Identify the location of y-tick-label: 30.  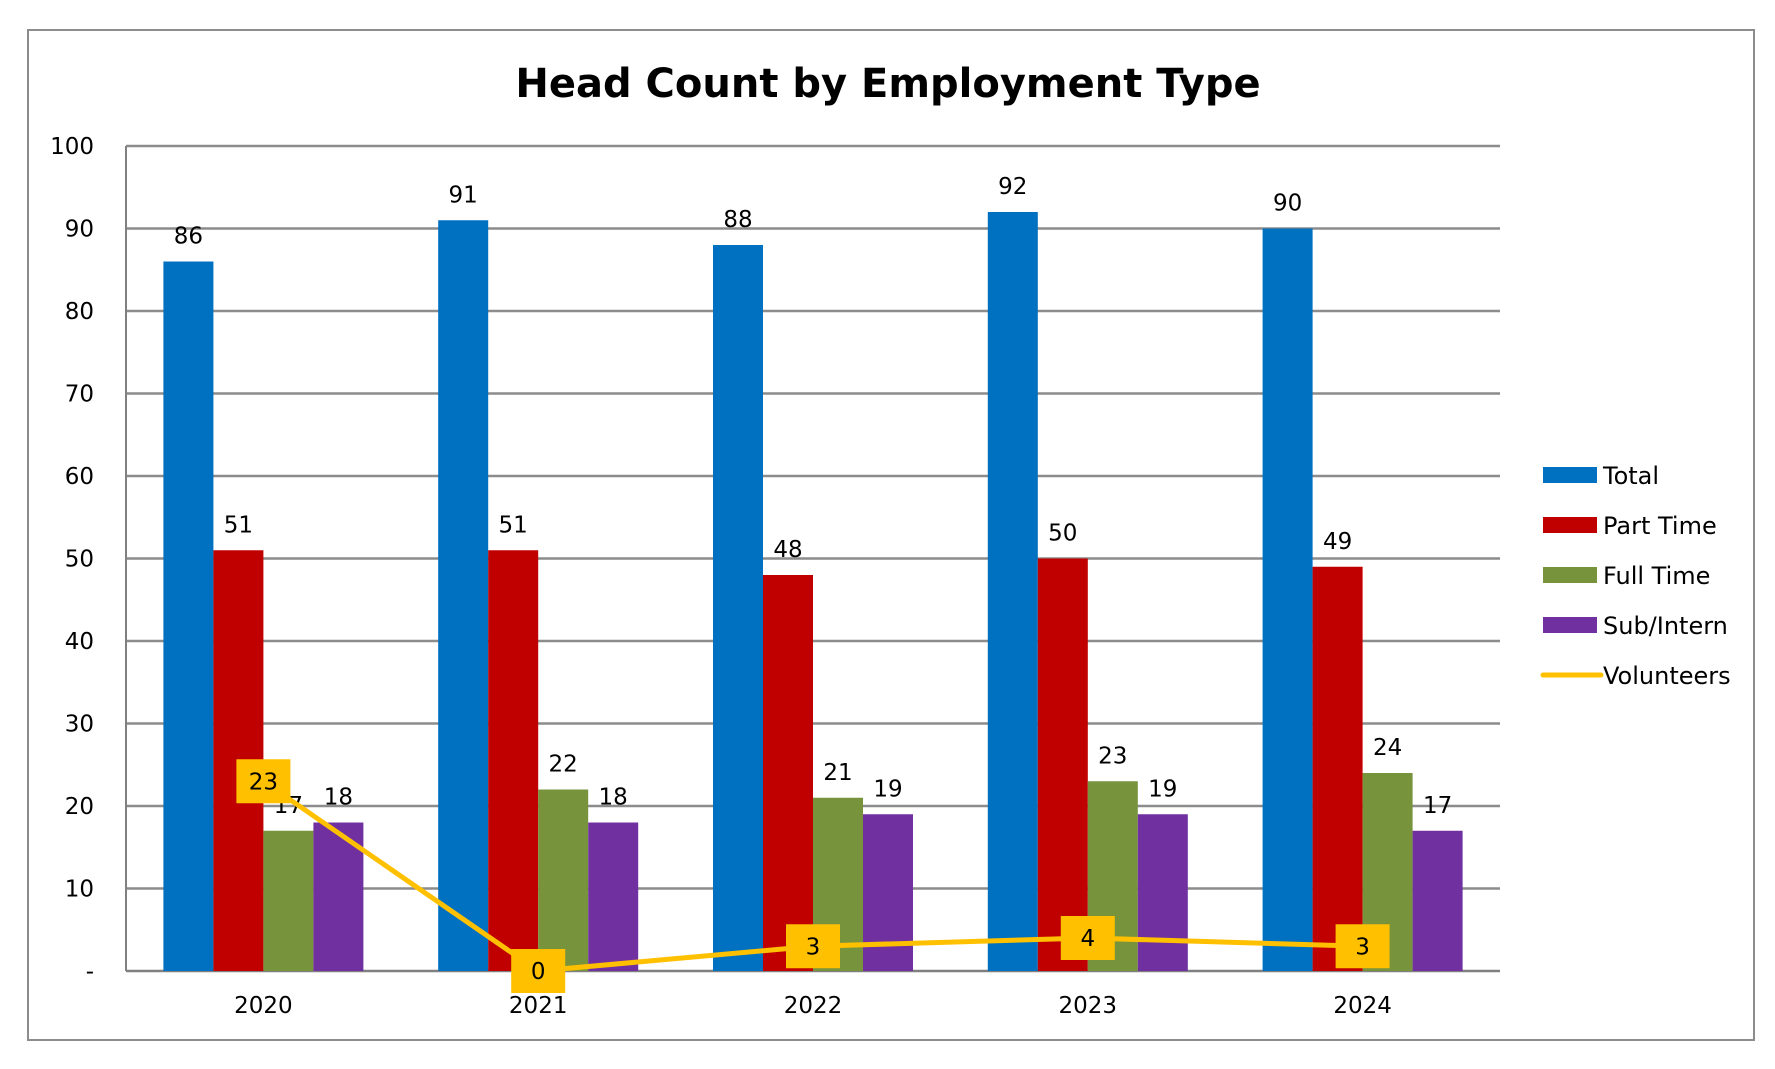
(79, 725).